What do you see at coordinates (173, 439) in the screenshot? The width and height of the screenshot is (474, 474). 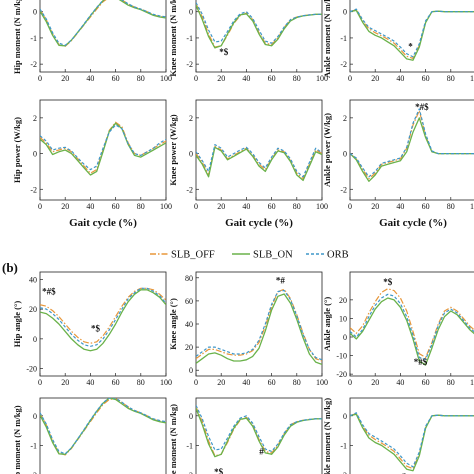 I see `y-axis-label: ee moment (N m/kg)` at bounding box center [173, 439].